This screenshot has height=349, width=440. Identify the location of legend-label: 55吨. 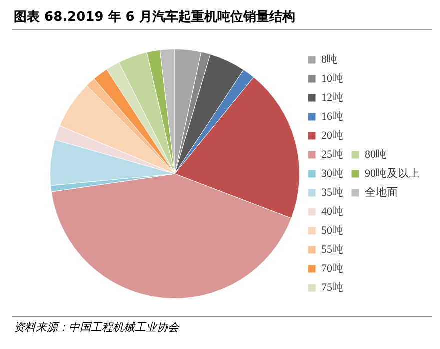
(333, 249).